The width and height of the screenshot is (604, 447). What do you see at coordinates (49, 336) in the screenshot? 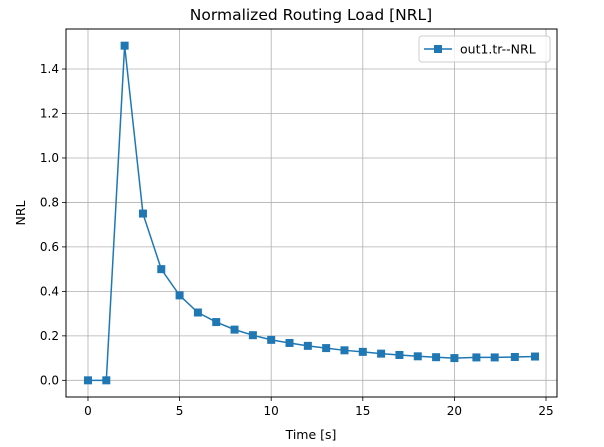
I see `y-tick-label: 0.2` at bounding box center [49, 336].